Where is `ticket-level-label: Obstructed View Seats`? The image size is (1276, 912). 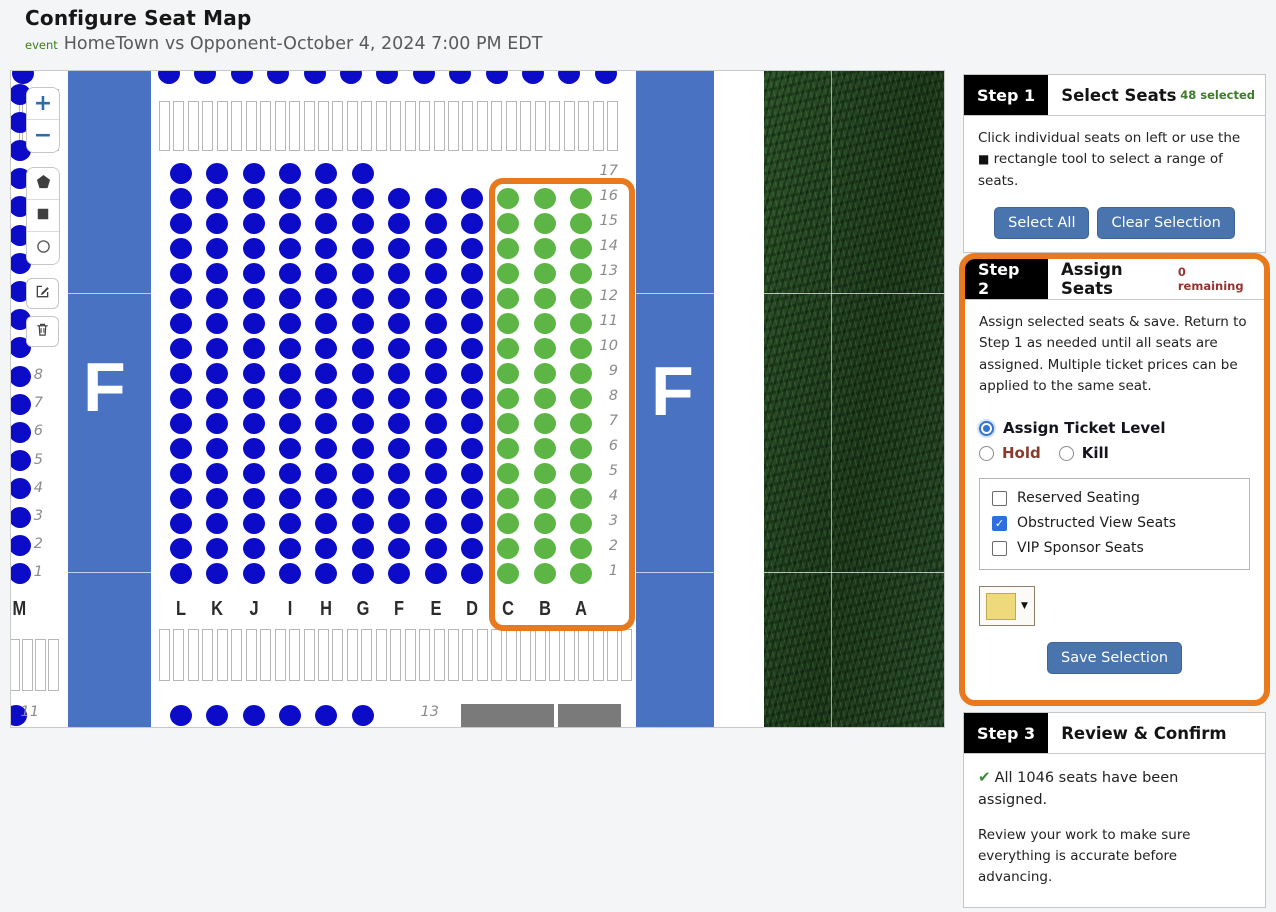
ticket-level-label: Obstructed View Seats is located at coordinates (1096, 523).